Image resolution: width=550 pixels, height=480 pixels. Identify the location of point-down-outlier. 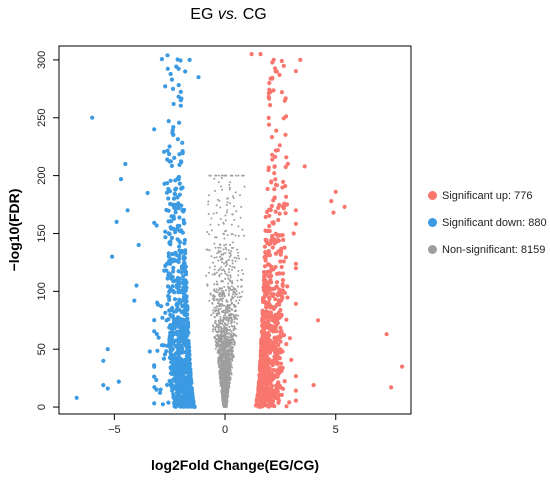
(118, 381).